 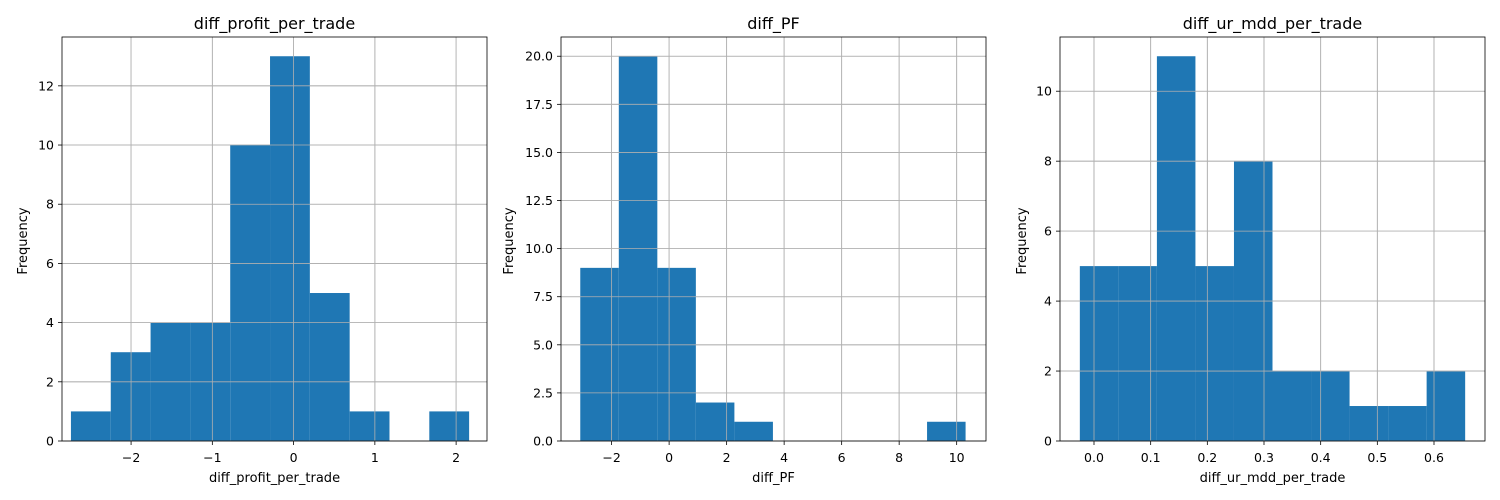 I want to click on y-tick-label: 0.0, so click(x=543, y=441).